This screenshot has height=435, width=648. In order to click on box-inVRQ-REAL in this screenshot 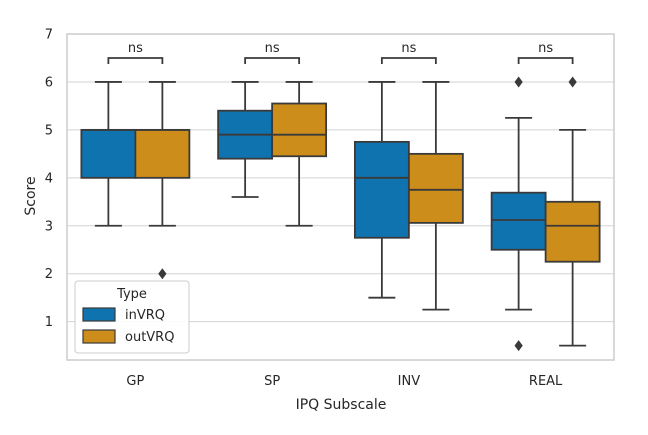, I will do `click(518, 214)`.